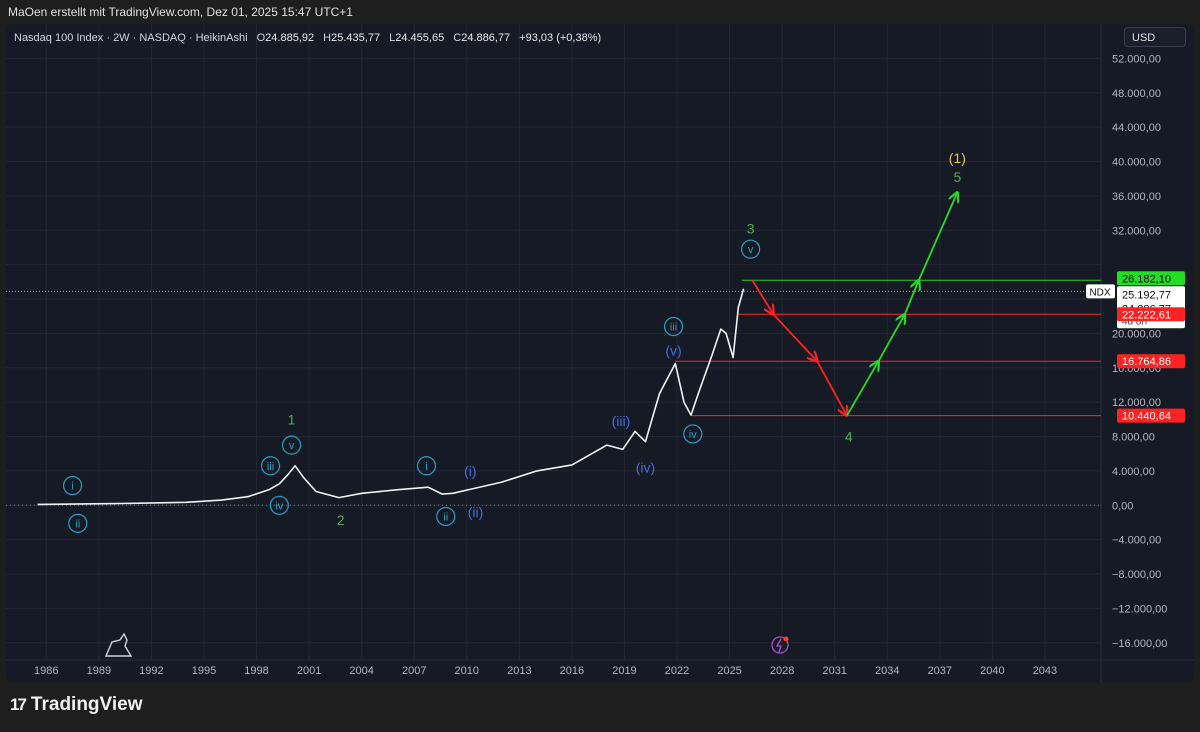 Image resolution: width=1200 pixels, height=732 pixels. I want to click on close-value: 24.886,77, so click(486, 38).